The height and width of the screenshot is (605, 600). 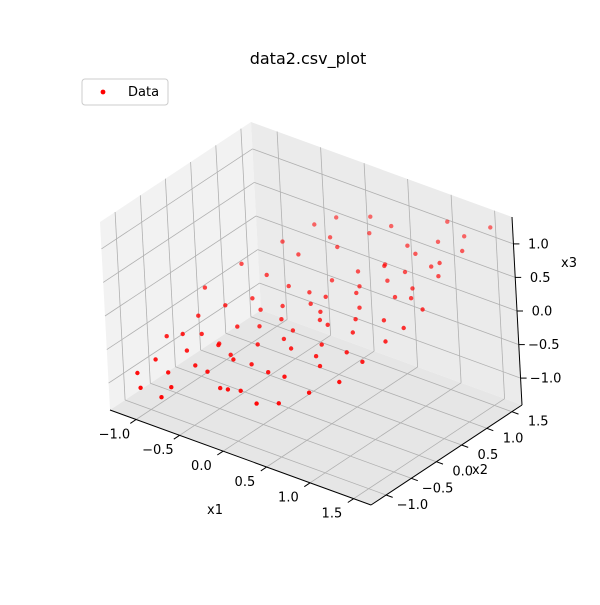 What do you see at coordinates (332, 514) in the screenshot?
I see `x-tick-label: 1.5` at bounding box center [332, 514].